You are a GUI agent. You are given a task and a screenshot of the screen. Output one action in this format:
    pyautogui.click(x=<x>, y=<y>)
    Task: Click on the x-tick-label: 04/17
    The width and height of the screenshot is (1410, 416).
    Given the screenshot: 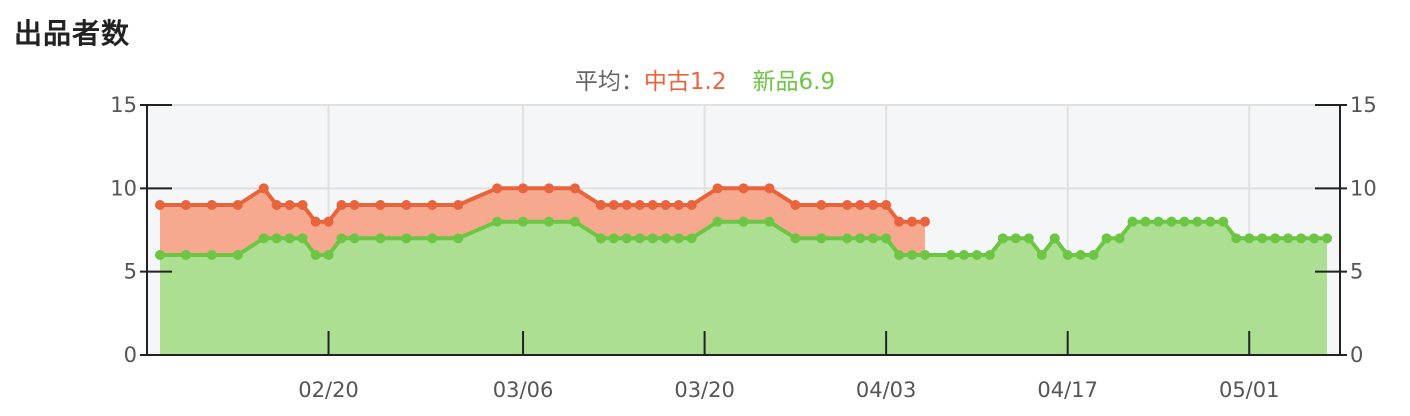 What is the action you would take?
    pyautogui.click(x=1067, y=390)
    